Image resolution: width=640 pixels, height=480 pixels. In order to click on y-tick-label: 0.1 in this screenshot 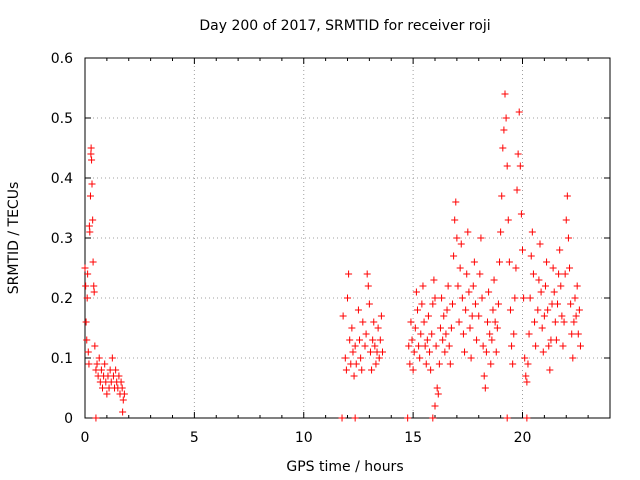, I will do `click(62, 359)`.